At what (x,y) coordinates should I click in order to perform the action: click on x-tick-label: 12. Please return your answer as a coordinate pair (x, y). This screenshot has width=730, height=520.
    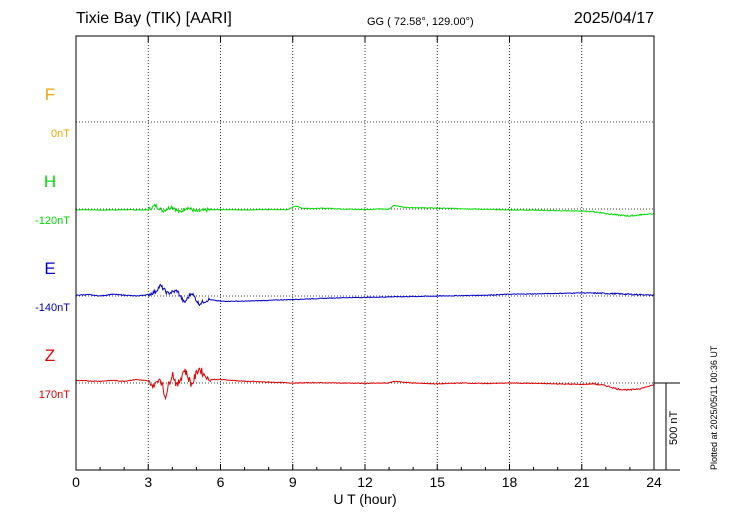
    Looking at the image, I should click on (365, 482).